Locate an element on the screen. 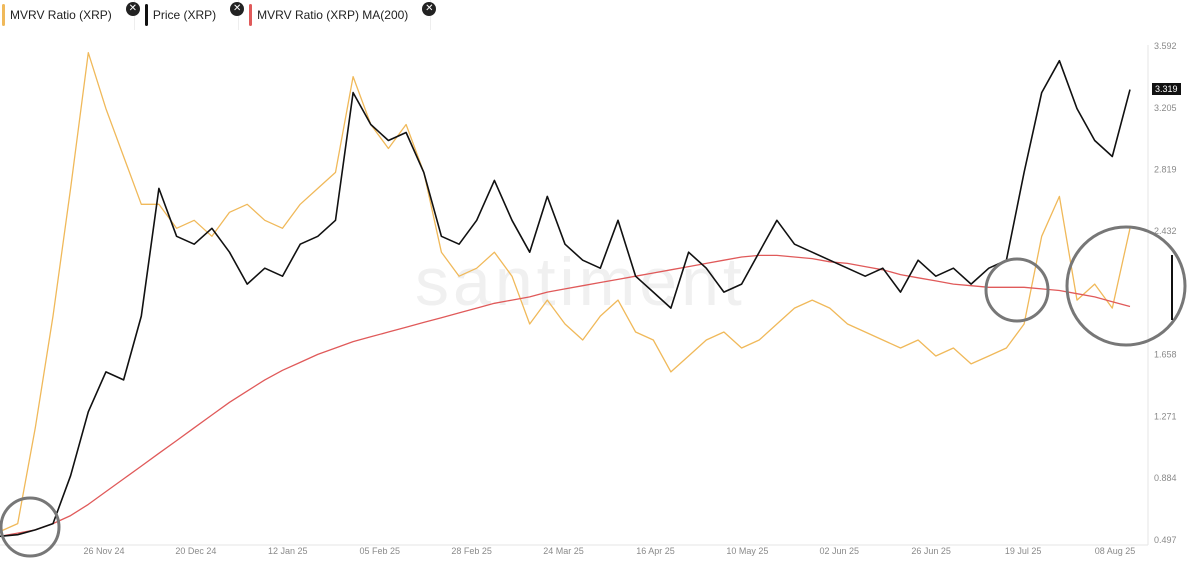 The image size is (1199, 563). legend-label-mvrv: MVRV Ratio (XRP) is located at coordinates (61, 15).